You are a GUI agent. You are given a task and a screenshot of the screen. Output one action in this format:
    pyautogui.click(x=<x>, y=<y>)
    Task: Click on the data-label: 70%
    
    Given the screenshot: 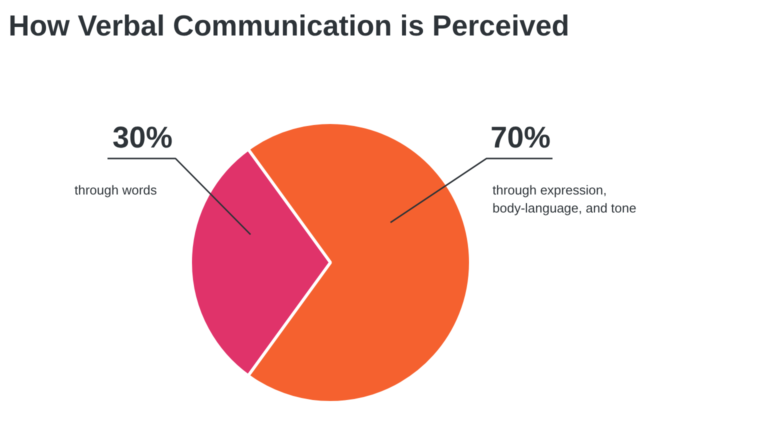 What is the action you would take?
    pyautogui.click(x=520, y=138)
    